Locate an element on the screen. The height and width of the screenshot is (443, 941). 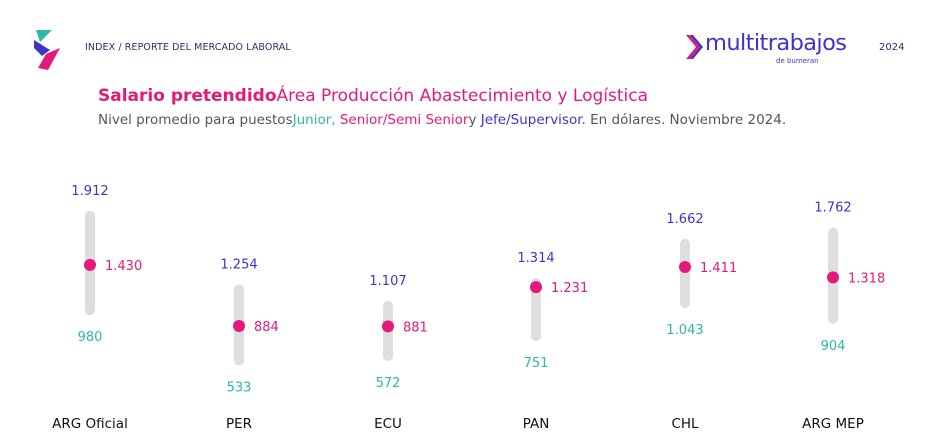
category-label-chl: CHL is located at coordinates (685, 424).